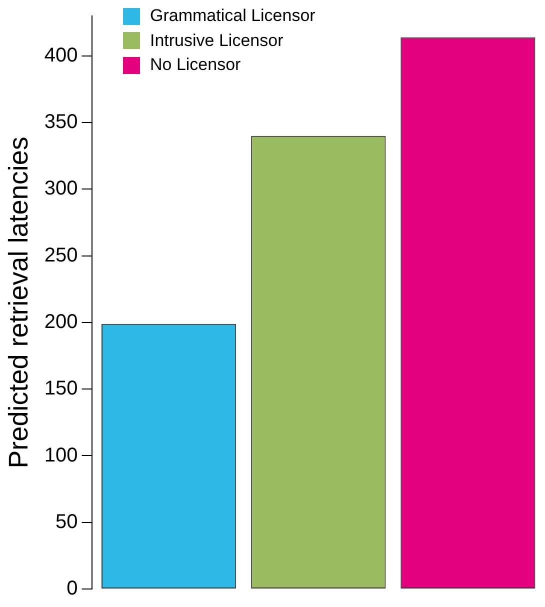  What do you see at coordinates (61, 389) in the screenshot?
I see `y-tick-label: 150` at bounding box center [61, 389].